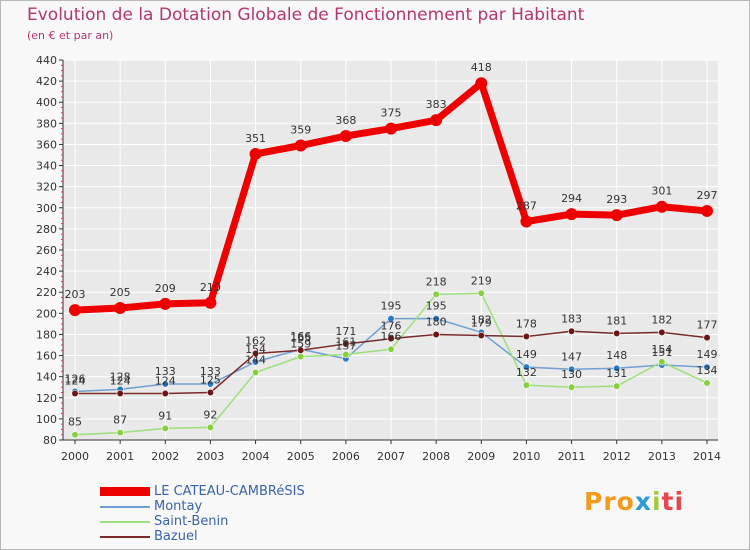 The image size is (750, 550). What do you see at coordinates (202, 536) in the screenshot?
I see `legend-item-bazuel: Bazuel` at bounding box center [202, 536].